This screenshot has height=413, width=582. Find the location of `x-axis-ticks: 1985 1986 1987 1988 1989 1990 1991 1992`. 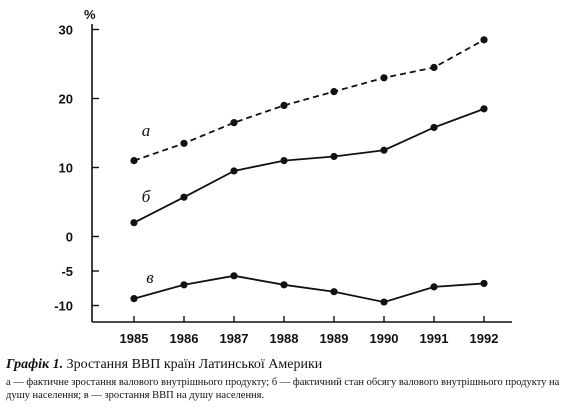

x-axis-ticks: 1985 1986 1987 1988 1989 1990 1991 1992 is located at coordinates (309, 330).